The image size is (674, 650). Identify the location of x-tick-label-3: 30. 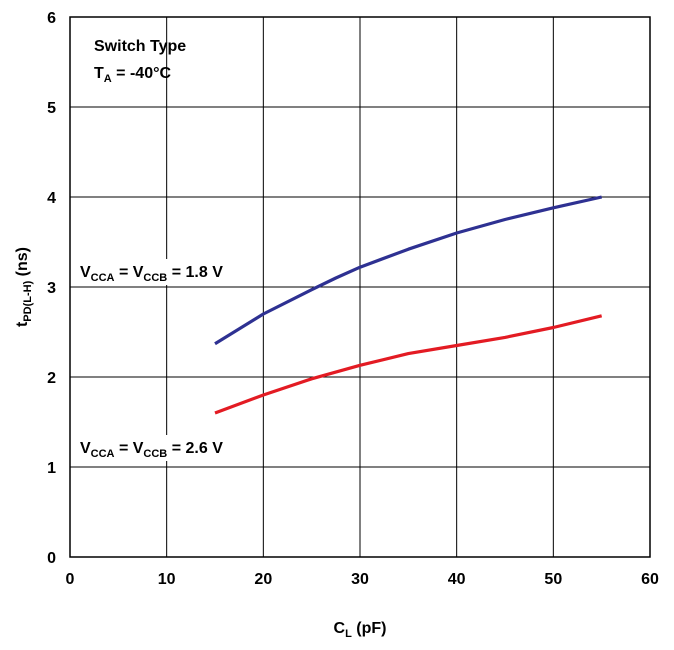
(360, 579).